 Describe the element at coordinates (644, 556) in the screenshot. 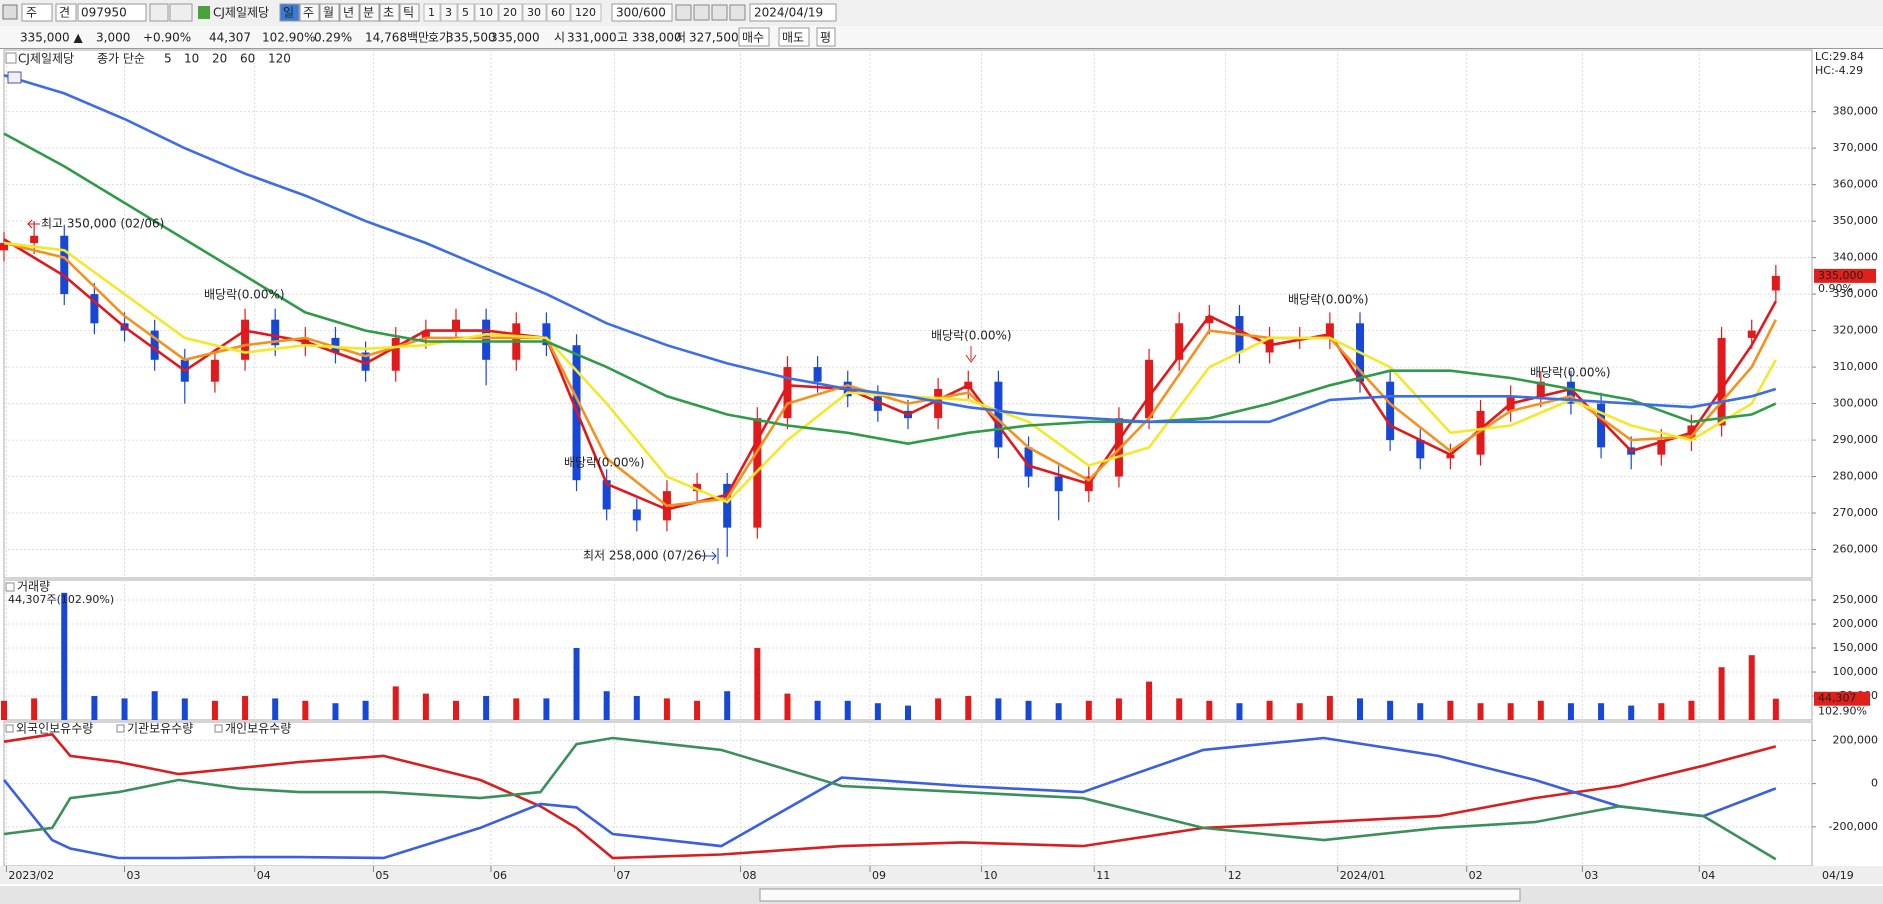

I see `annotation: 최저 258,000 (07/26)` at that location.